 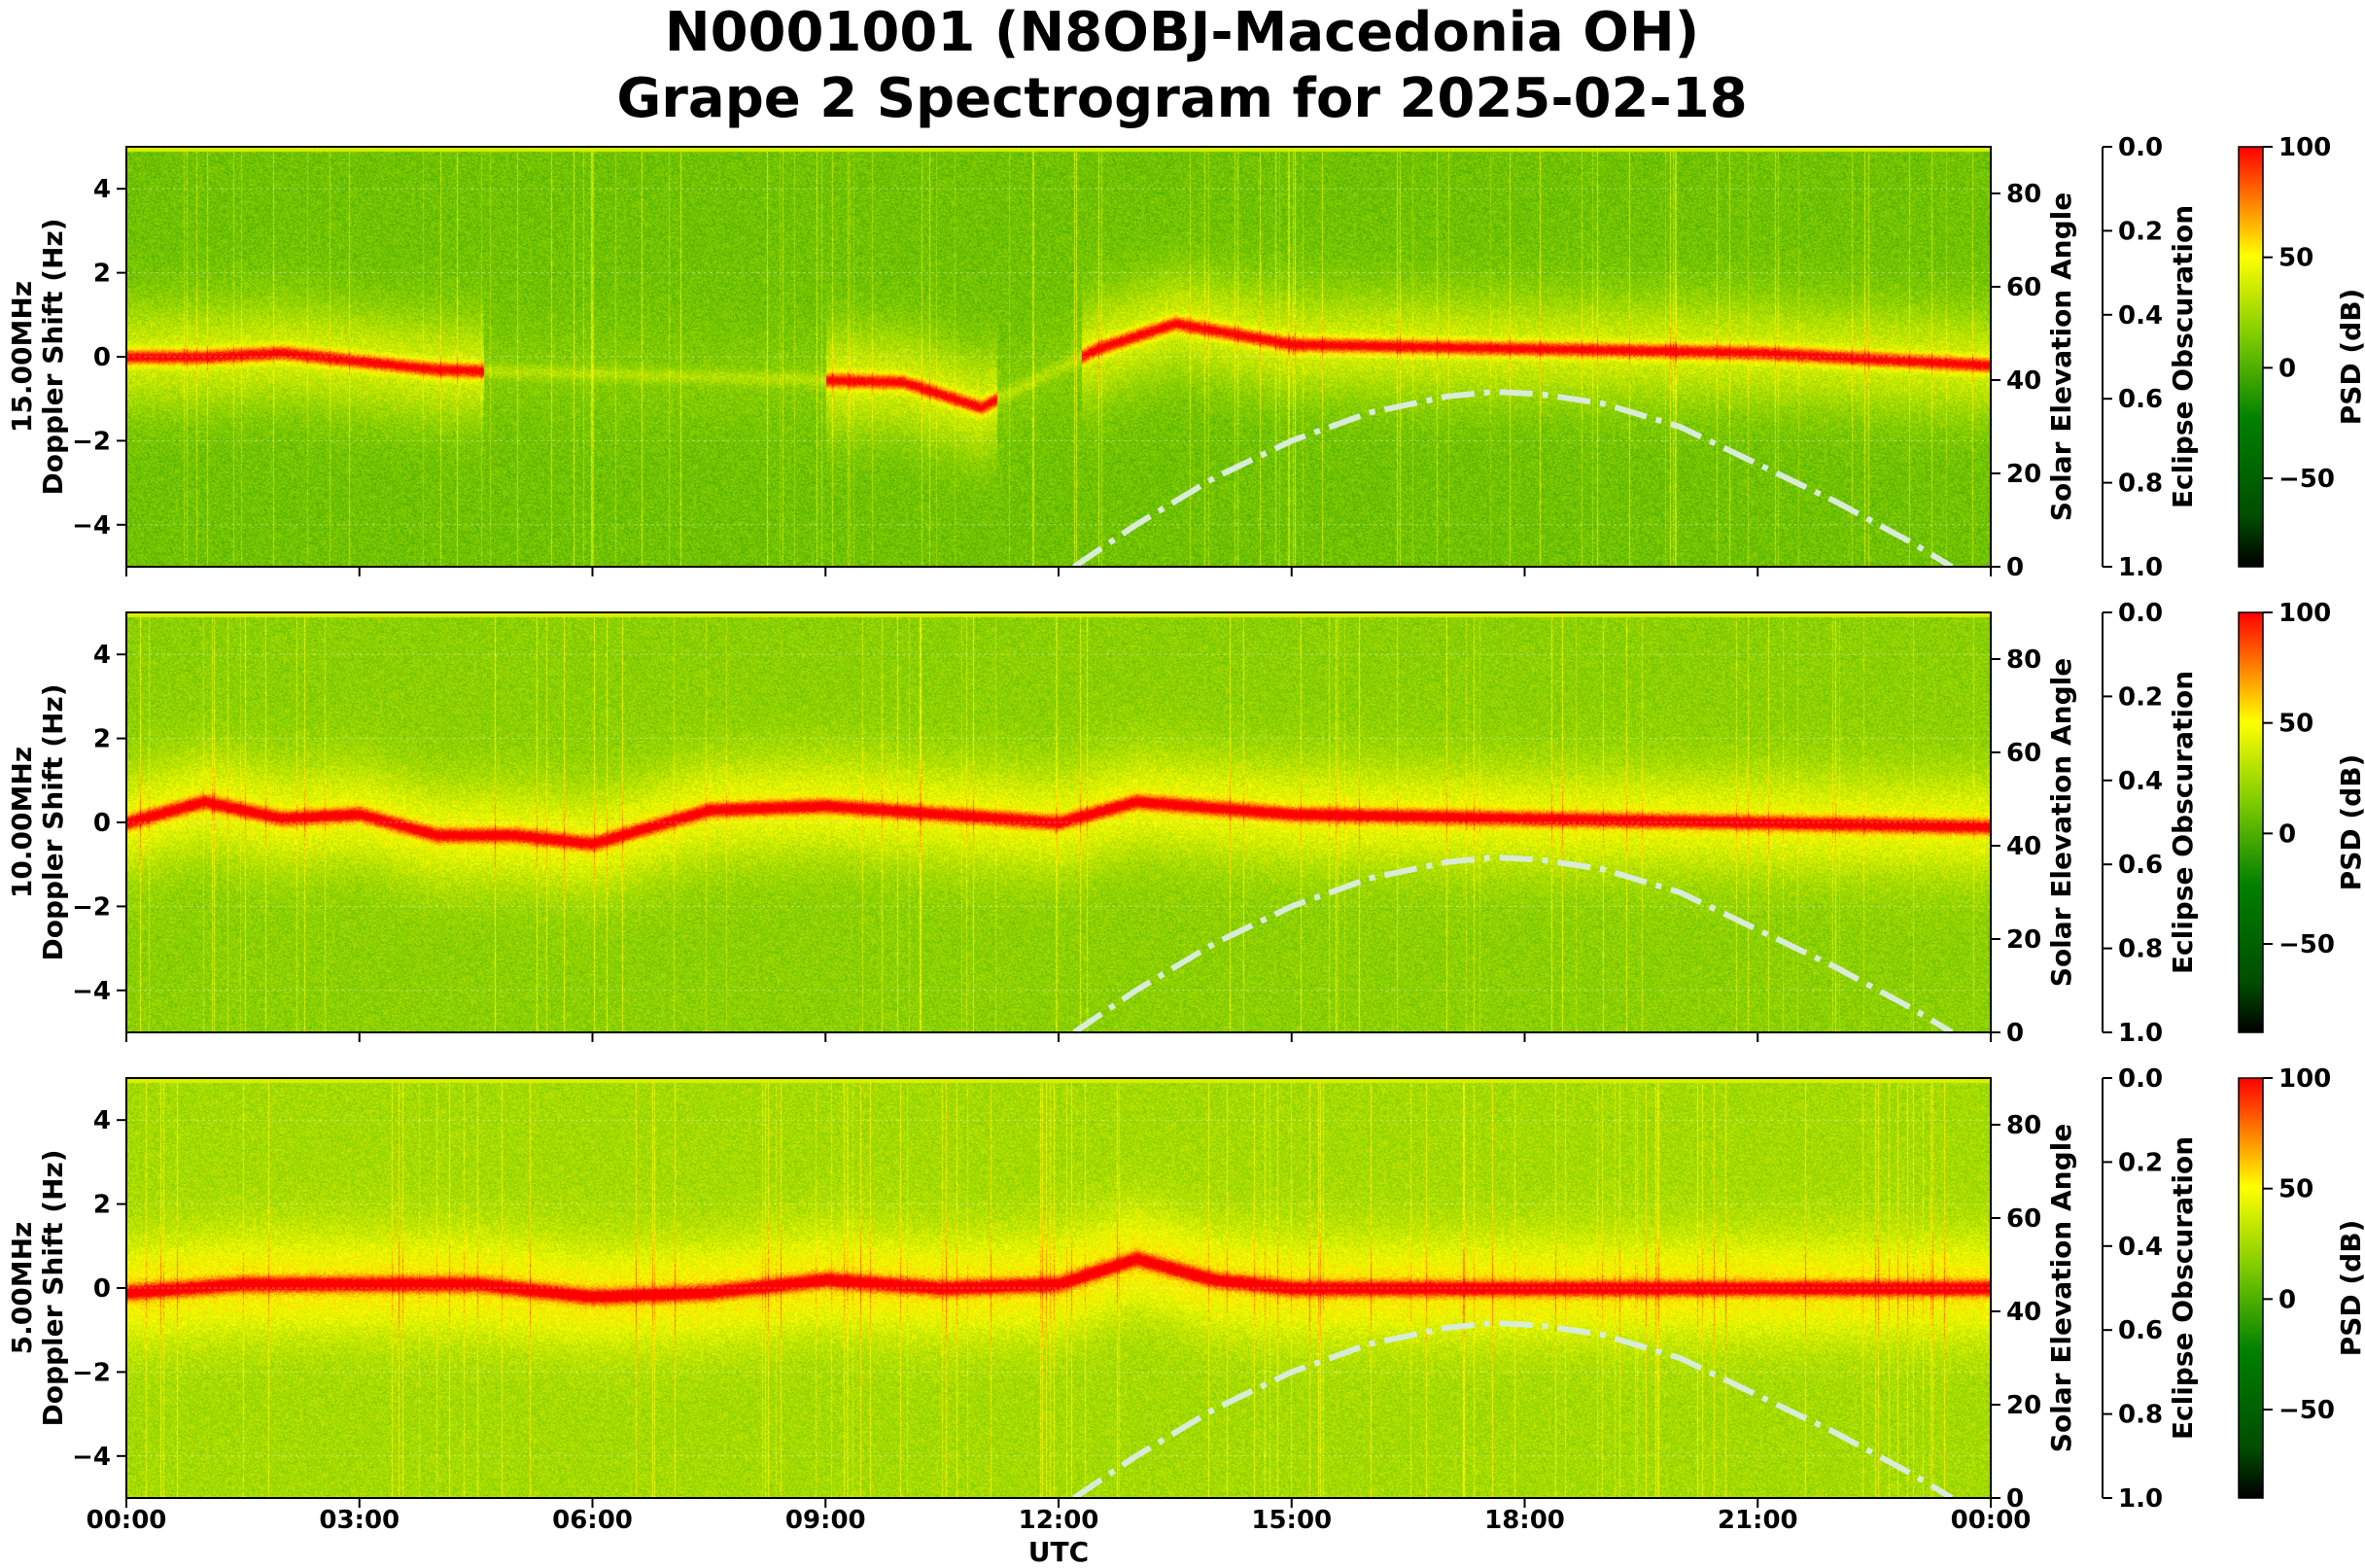 What do you see at coordinates (2251, 822) in the screenshot?
I see `panel-10mhz-colorbar` at bounding box center [2251, 822].